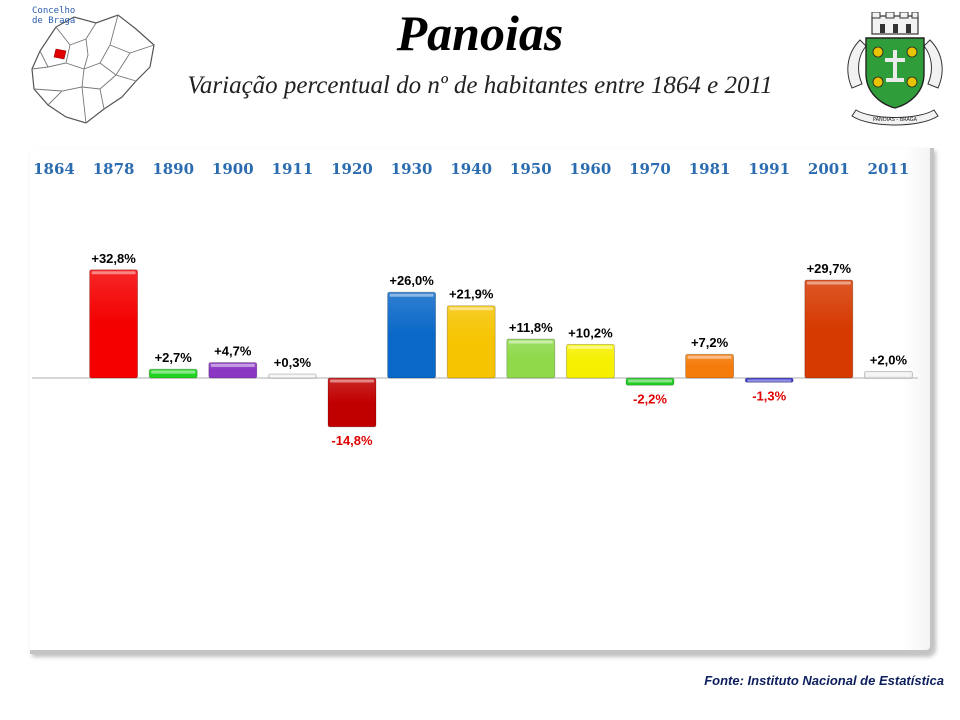 The image size is (960, 720). Describe the element at coordinates (471, 294) in the screenshot. I see `value-label-1940: +21,9%` at that location.